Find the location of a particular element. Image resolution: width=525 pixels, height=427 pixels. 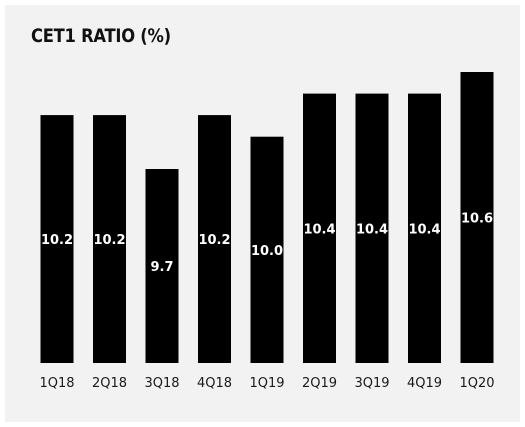

bar-3q18 is located at coordinates (162, 266).